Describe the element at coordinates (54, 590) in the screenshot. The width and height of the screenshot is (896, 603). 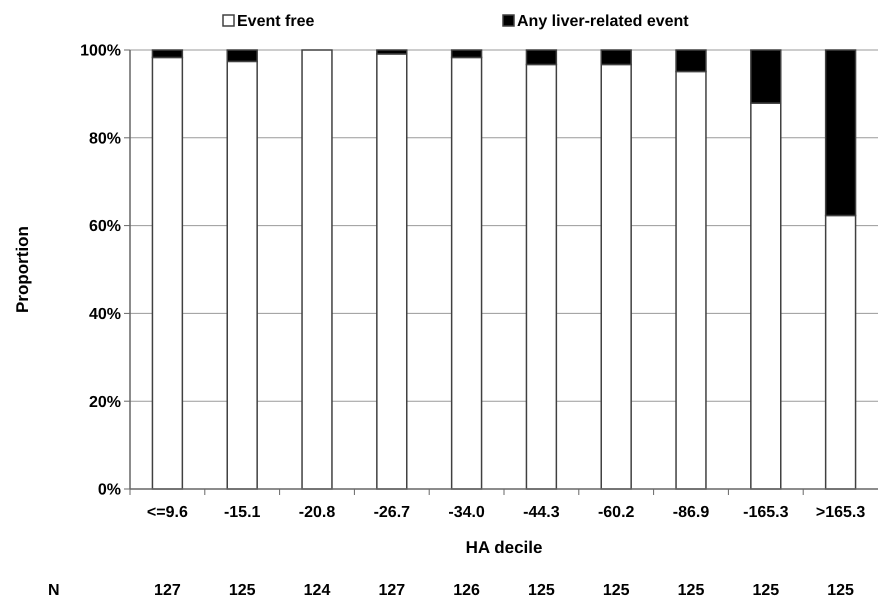
I see `text: N` at that location.